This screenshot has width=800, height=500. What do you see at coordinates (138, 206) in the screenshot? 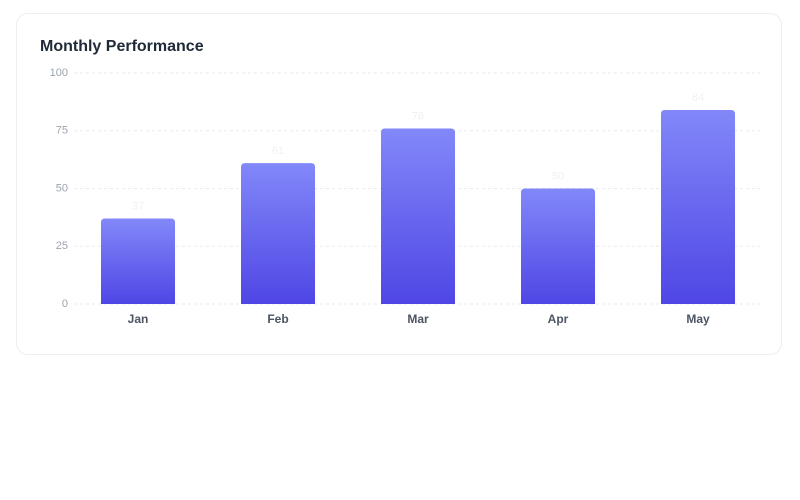
I see `value-label: 37` at bounding box center [138, 206].